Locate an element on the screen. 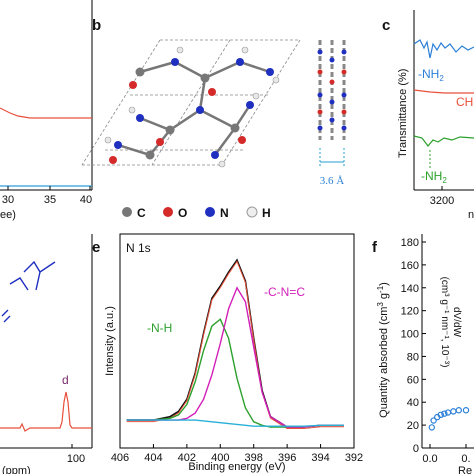 The image size is (474, 474). layer-stack-view: 3.6 Å is located at coordinates (332, 113).